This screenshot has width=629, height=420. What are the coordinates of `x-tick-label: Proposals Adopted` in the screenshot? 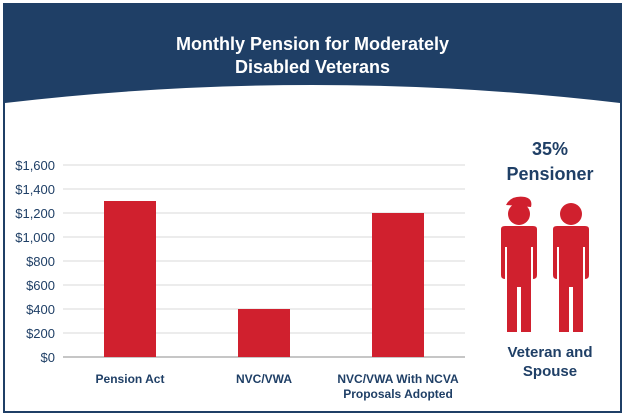 It's located at (398, 394).